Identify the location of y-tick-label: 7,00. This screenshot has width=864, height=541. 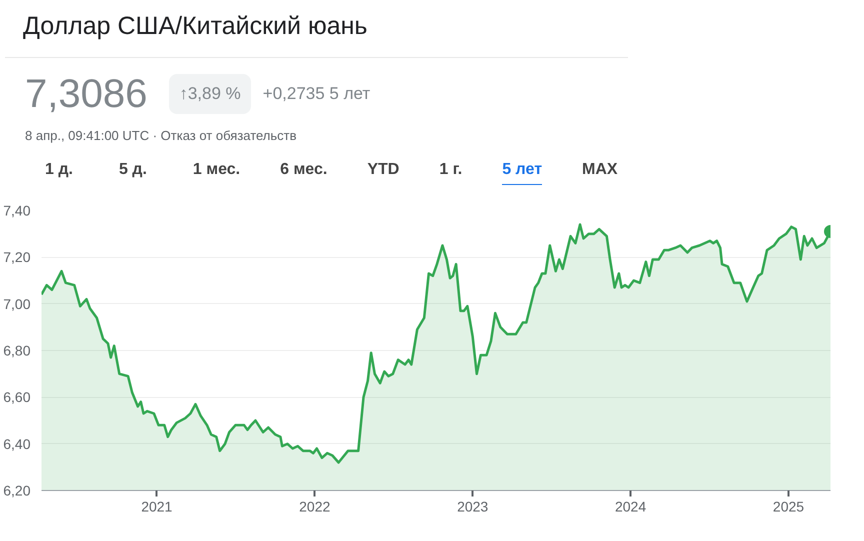
(17, 304).